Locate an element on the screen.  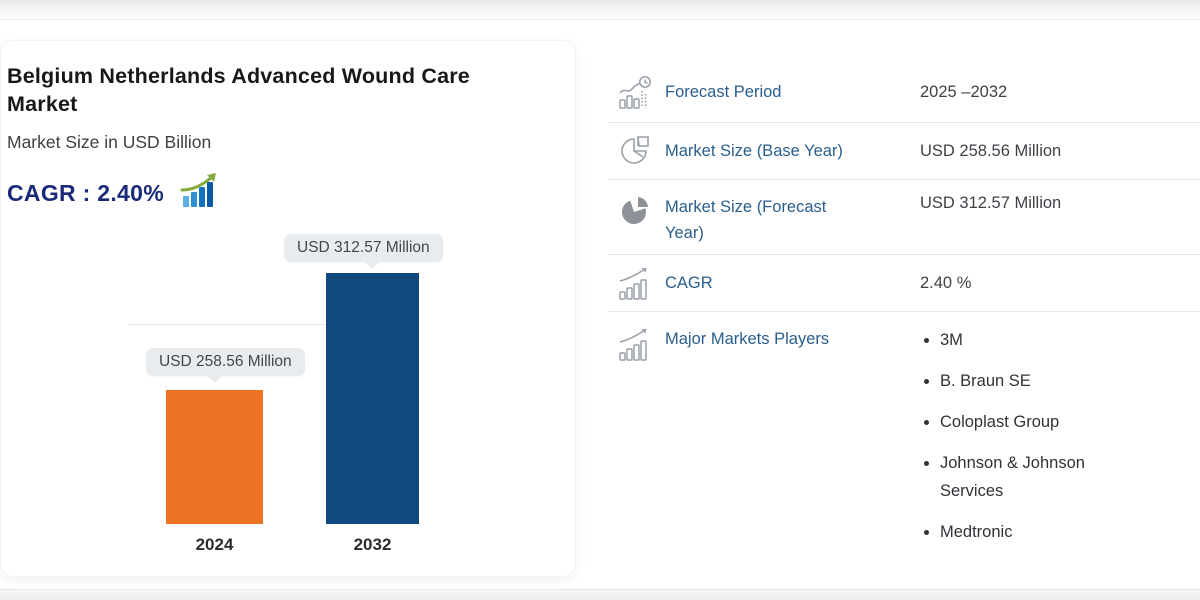
row-value: 2025 –2032 is located at coordinates (964, 91).